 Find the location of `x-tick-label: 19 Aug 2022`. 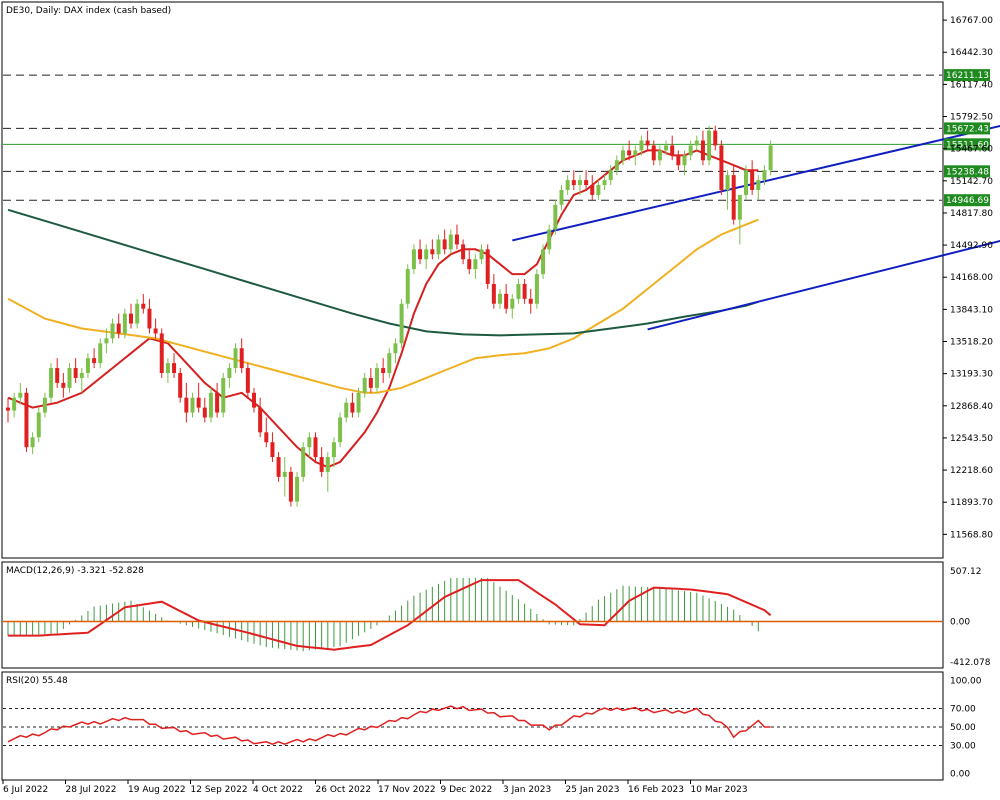

x-tick-label: 19 Aug 2022 is located at coordinates (157, 790).